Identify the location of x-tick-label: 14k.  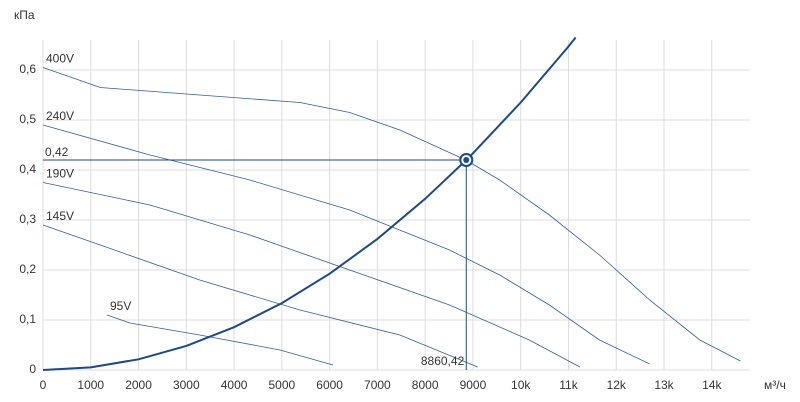
(712, 385).